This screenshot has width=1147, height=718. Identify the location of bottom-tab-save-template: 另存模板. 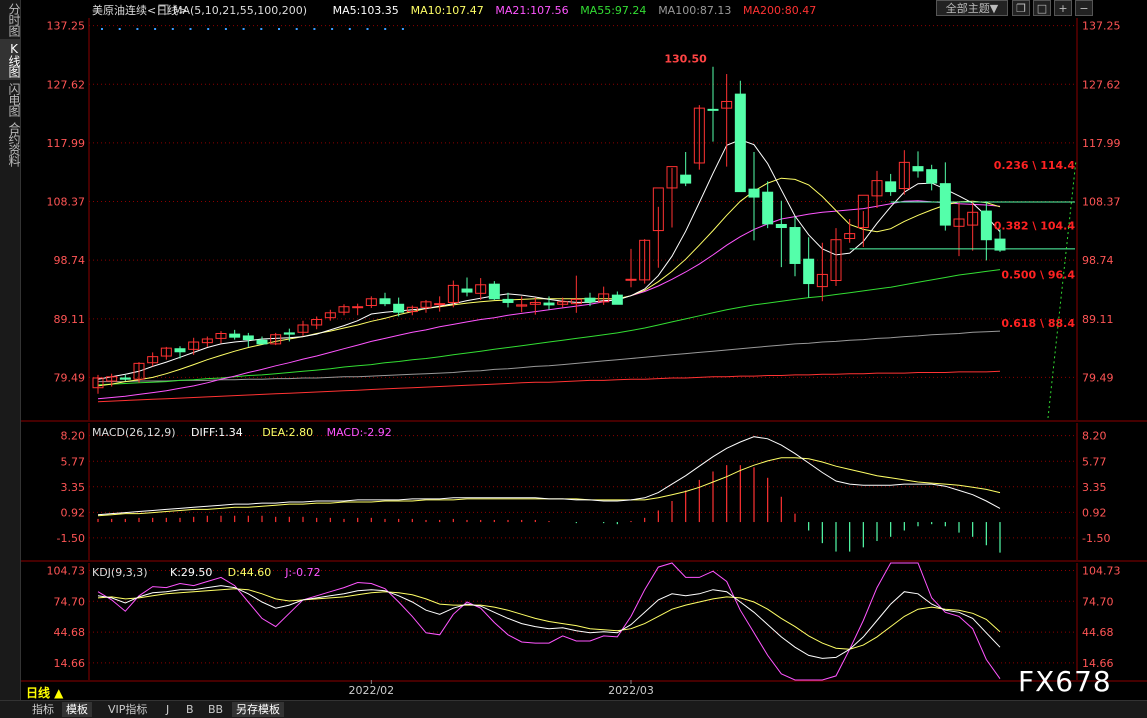
(258, 709).